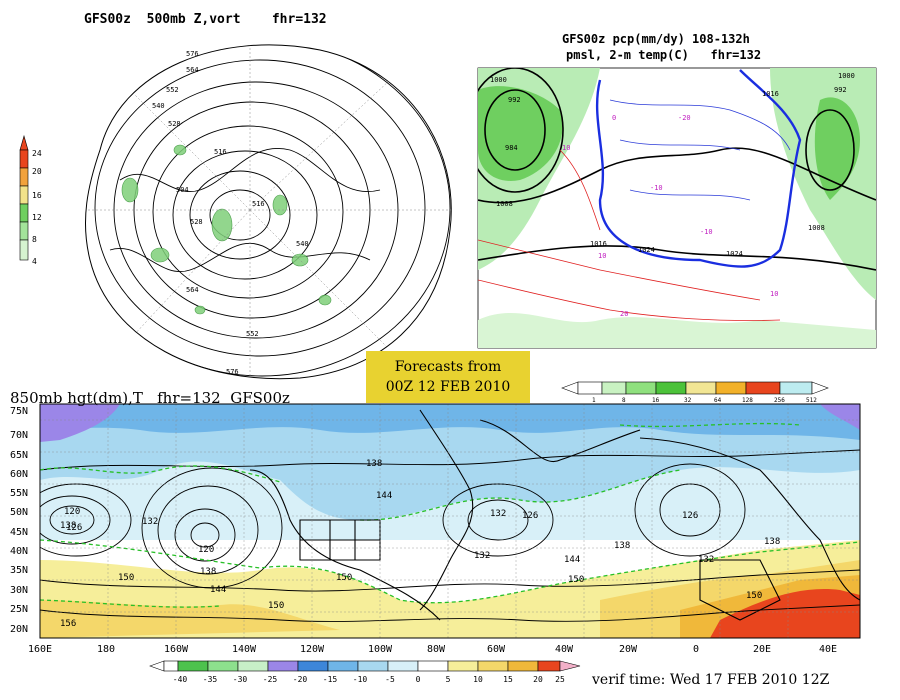 The image size is (900, 700). What do you see at coordinates (695, 392) in the screenshot?
I see `precip-colorbar: 1 8 16 32 64 128 256 512` at bounding box center [695, 392].